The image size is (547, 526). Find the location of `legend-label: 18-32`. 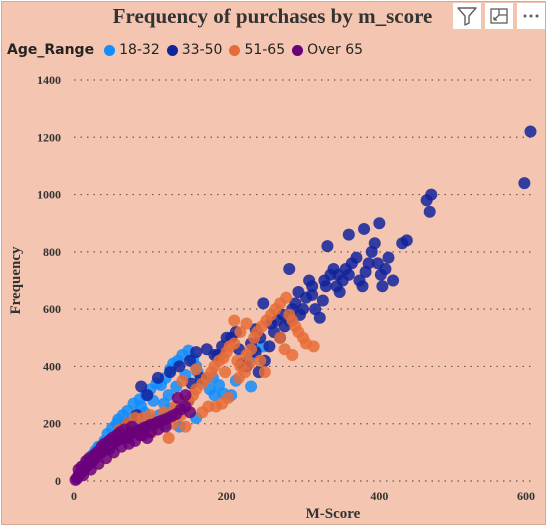

legend-label: 18-32 is located at coordinates (139, 50).